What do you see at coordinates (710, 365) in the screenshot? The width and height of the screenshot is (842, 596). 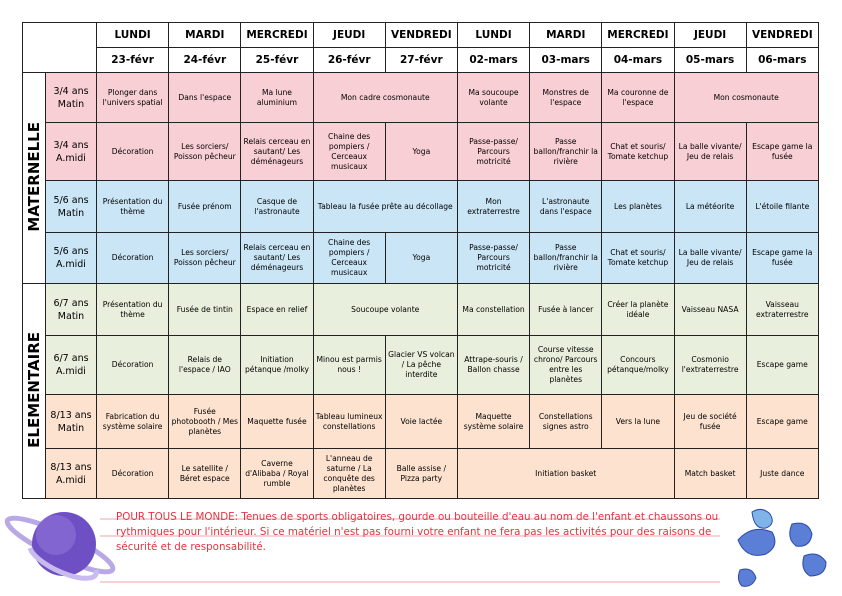 I see `activity: Cosmonio l'extraterrestre` at bounding box center [710, 365].